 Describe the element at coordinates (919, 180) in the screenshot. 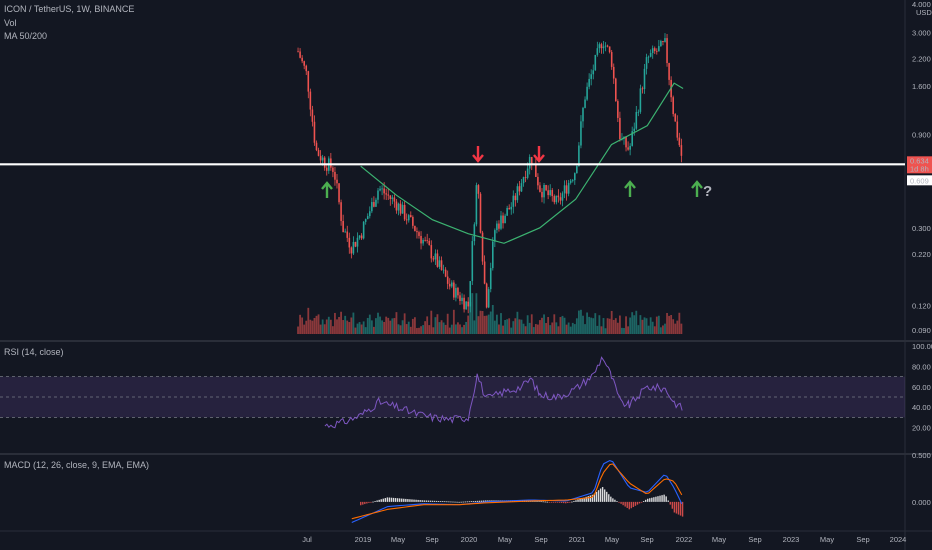

I see `second-price-badge` at that location.